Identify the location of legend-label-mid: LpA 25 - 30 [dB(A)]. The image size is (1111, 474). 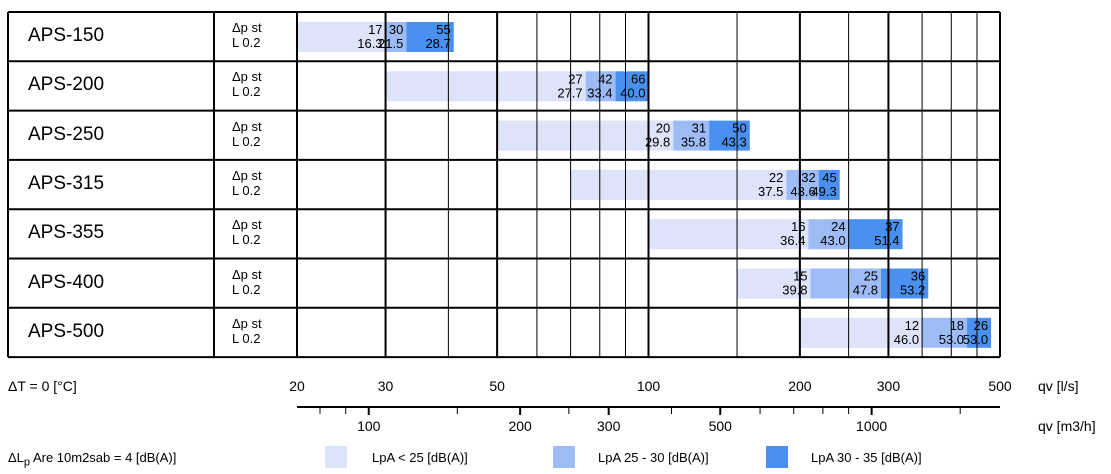
(653, 457).